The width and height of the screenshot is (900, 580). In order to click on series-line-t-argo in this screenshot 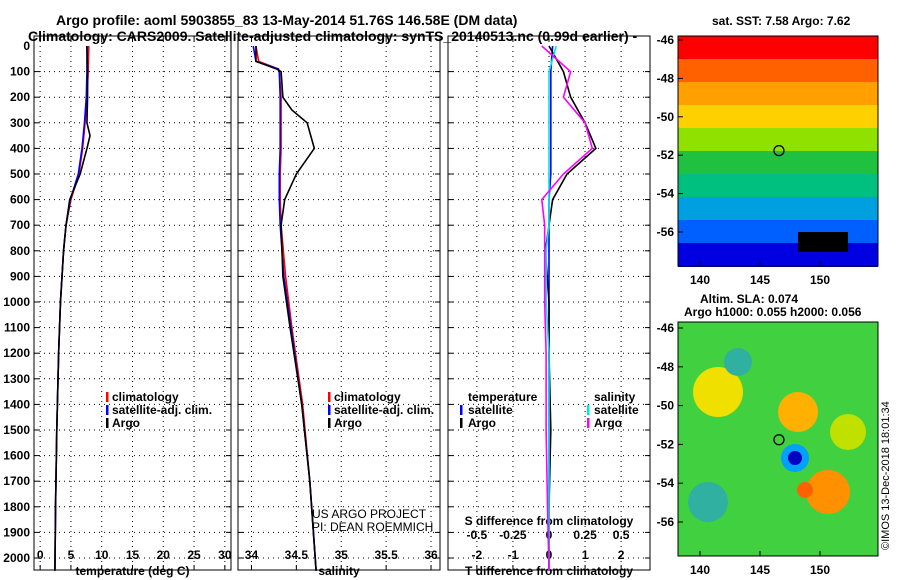, I will do `click(570, 308)`.